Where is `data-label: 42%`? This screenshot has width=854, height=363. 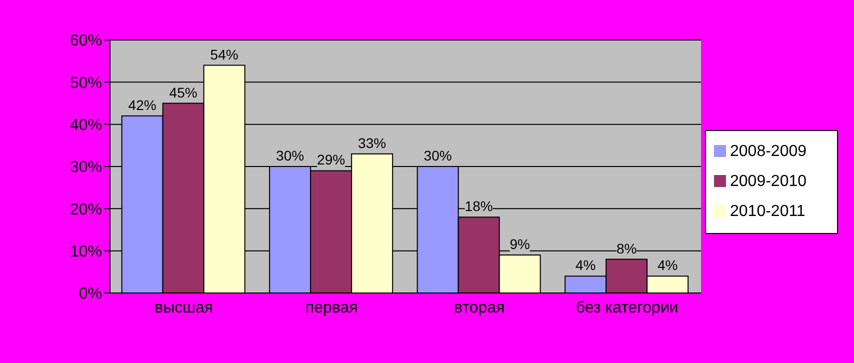
data-label: 42% is located at coordinates (142, 104).